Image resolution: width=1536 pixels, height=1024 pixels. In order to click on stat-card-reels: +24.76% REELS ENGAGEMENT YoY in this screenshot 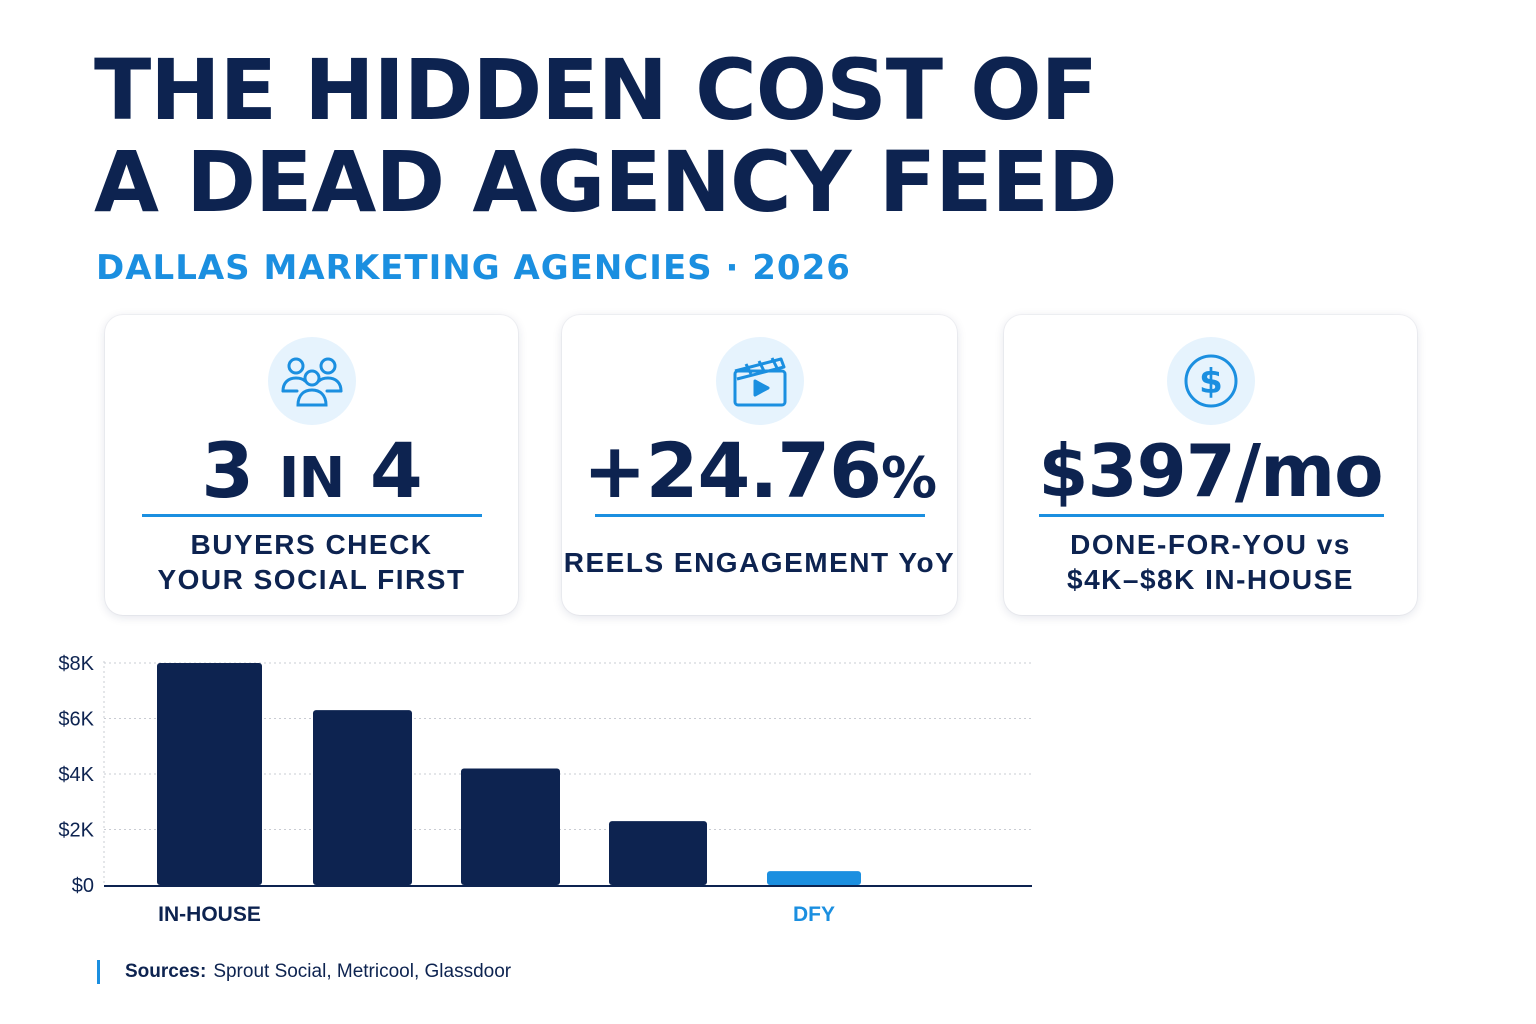, I will do `click(759, 465)`.